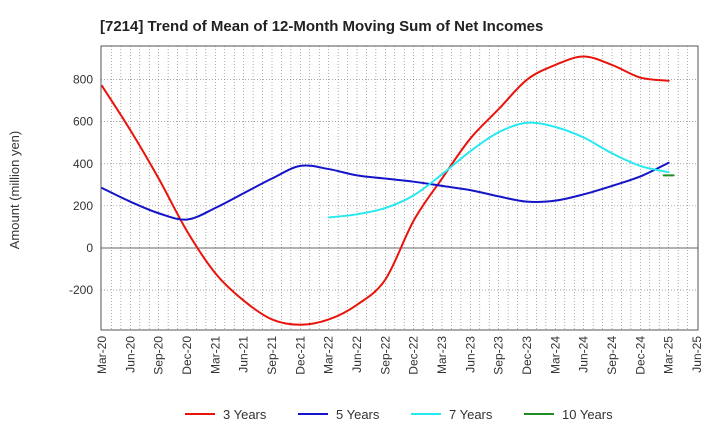 The height and width of the screenshot is (440, 720). Describe the element at coordinates (215, 355) in the screenshot. I see `x-tick-label: Mar-21` at that location.